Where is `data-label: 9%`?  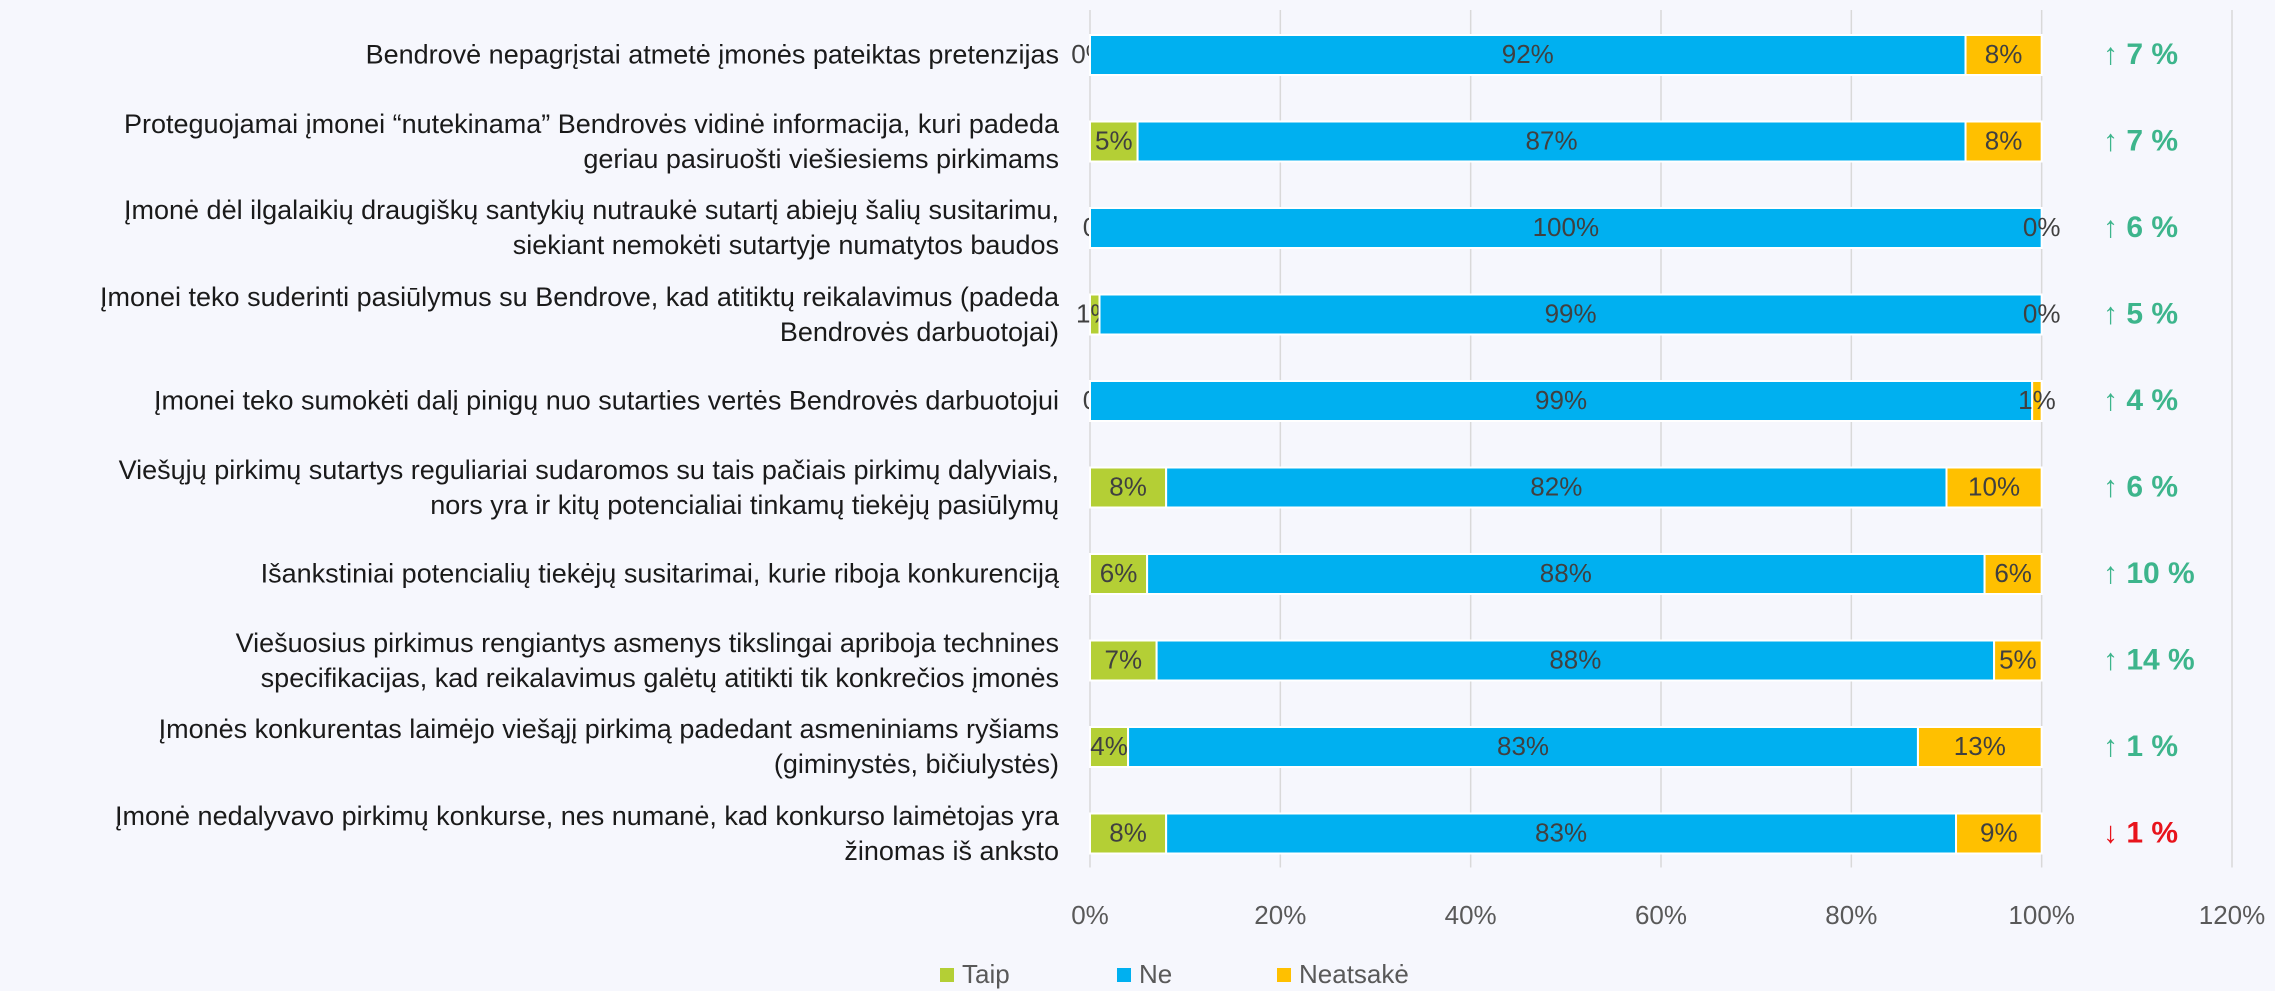
data-label: 9% is located at coordinates (1999, 832).